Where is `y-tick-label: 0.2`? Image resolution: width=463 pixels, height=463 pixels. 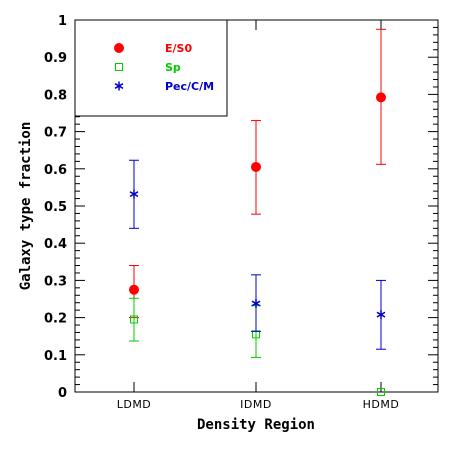 y-tick-label: 0.2 is located at coordinates (55, 319).